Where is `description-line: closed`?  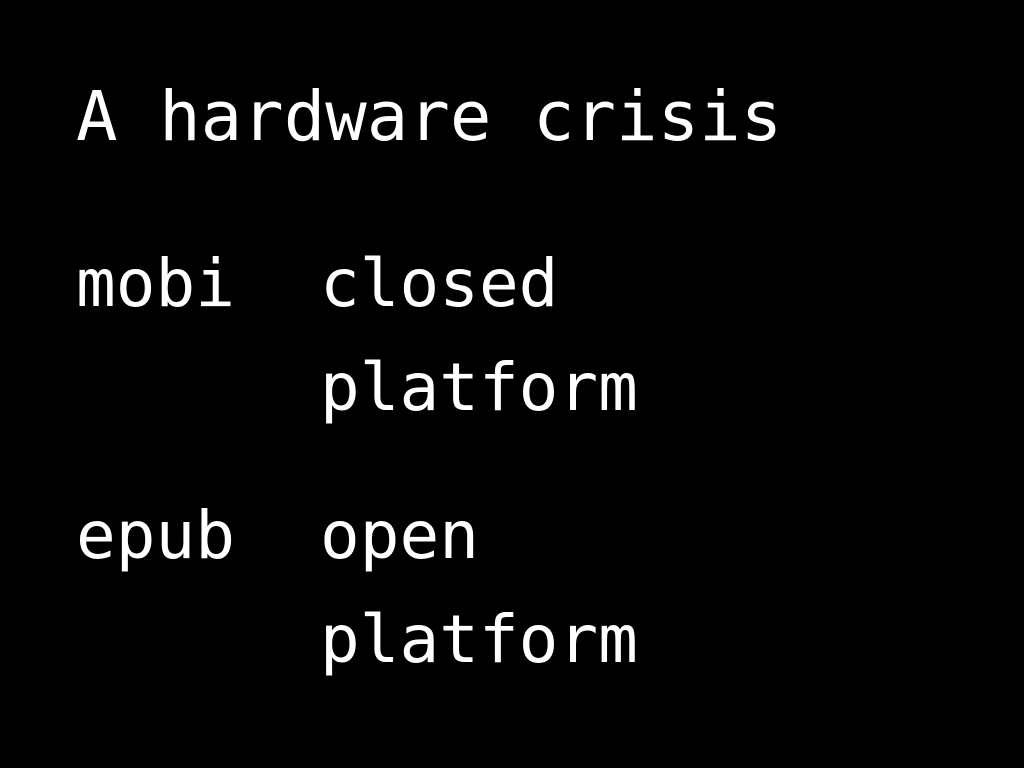 description-line: closed is located at coordinates (439, 283).